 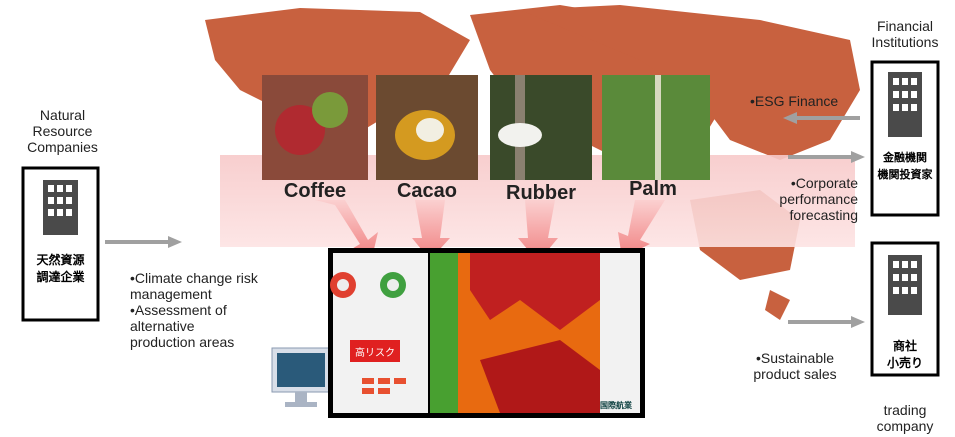 What do you see at coordinates (905, 34) in the screenshot?
I see `financial-label: Financial Institutions` at bounding box center [905, 34].